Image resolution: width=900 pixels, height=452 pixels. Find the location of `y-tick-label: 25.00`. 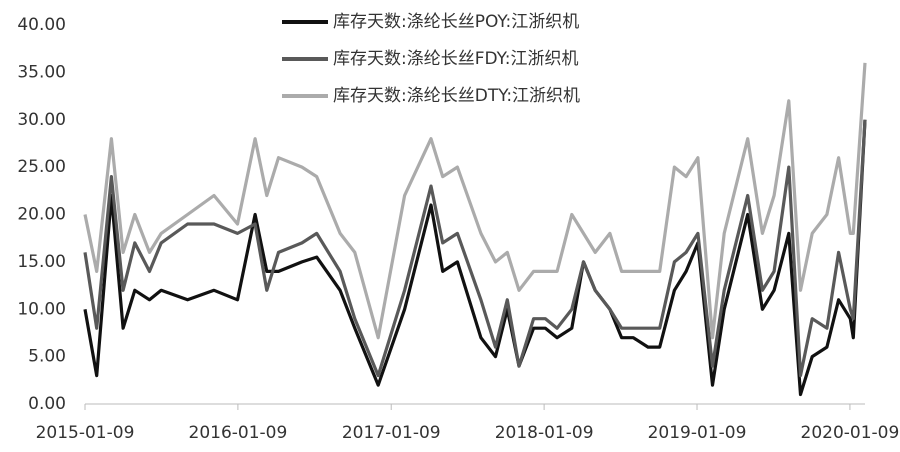

y-tick-label: 25.00 is located at coordinates (41, 167).